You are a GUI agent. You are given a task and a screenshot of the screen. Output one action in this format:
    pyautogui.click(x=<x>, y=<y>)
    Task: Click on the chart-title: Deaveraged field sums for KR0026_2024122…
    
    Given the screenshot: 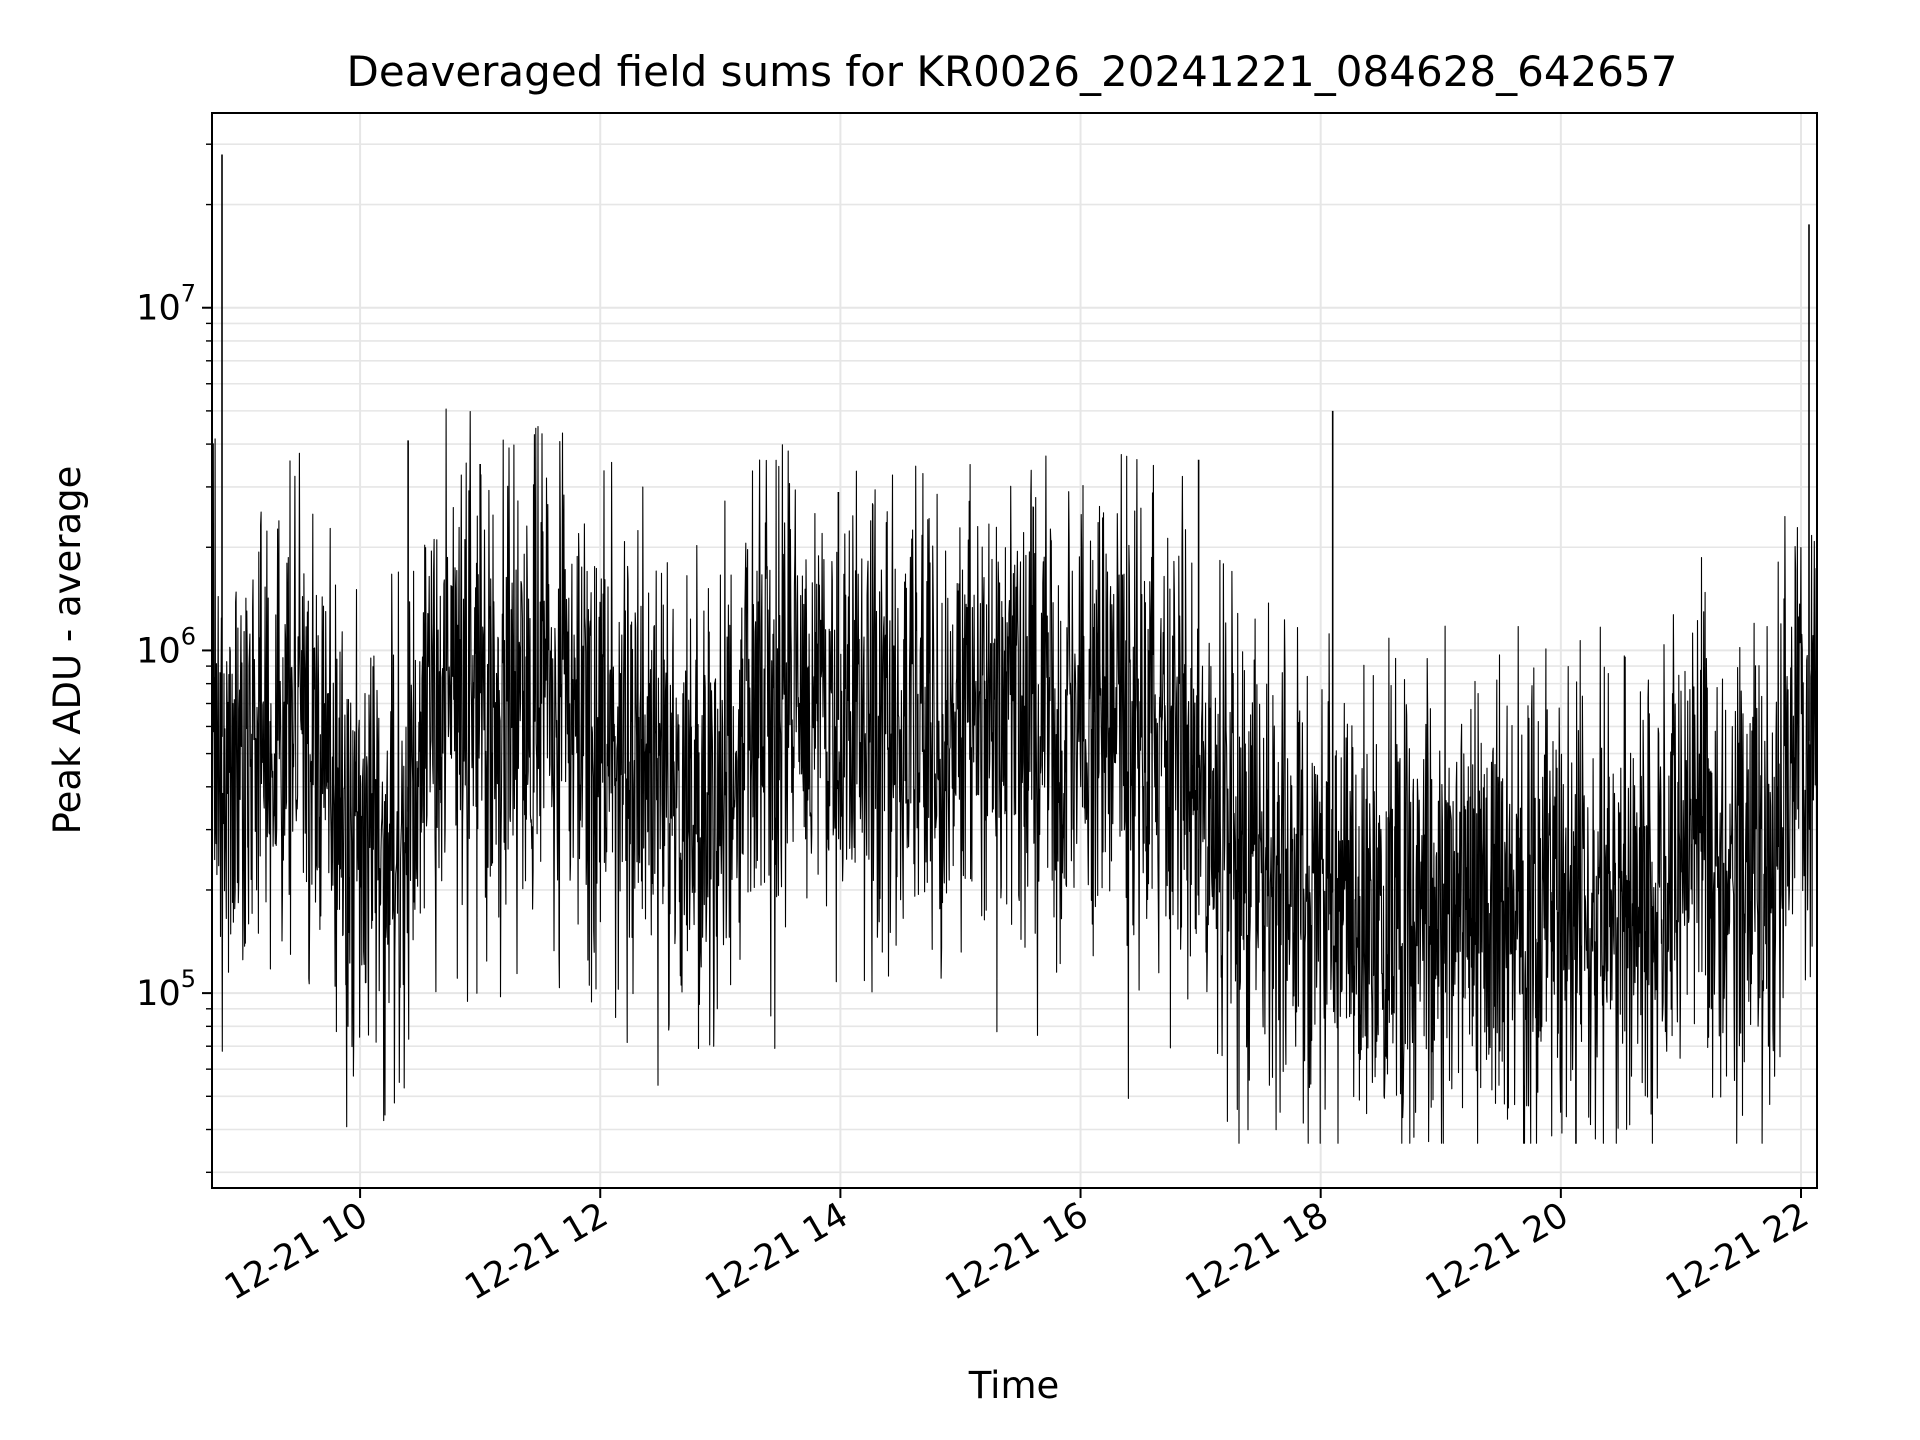 What is the action you would take?
    pyautogui.click(x=1012, y=71)
    